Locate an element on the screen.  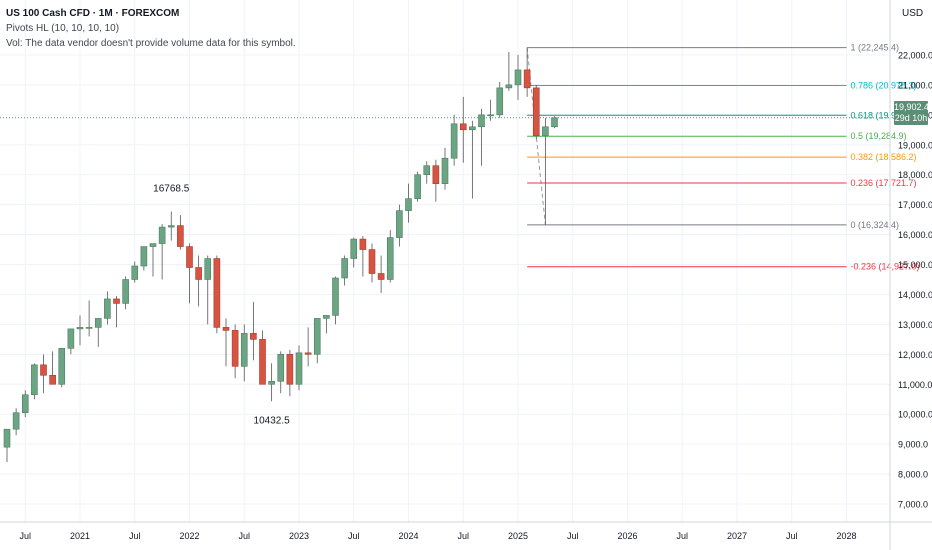
time-tick-label: 2022 is located at coordinates (189, 536).